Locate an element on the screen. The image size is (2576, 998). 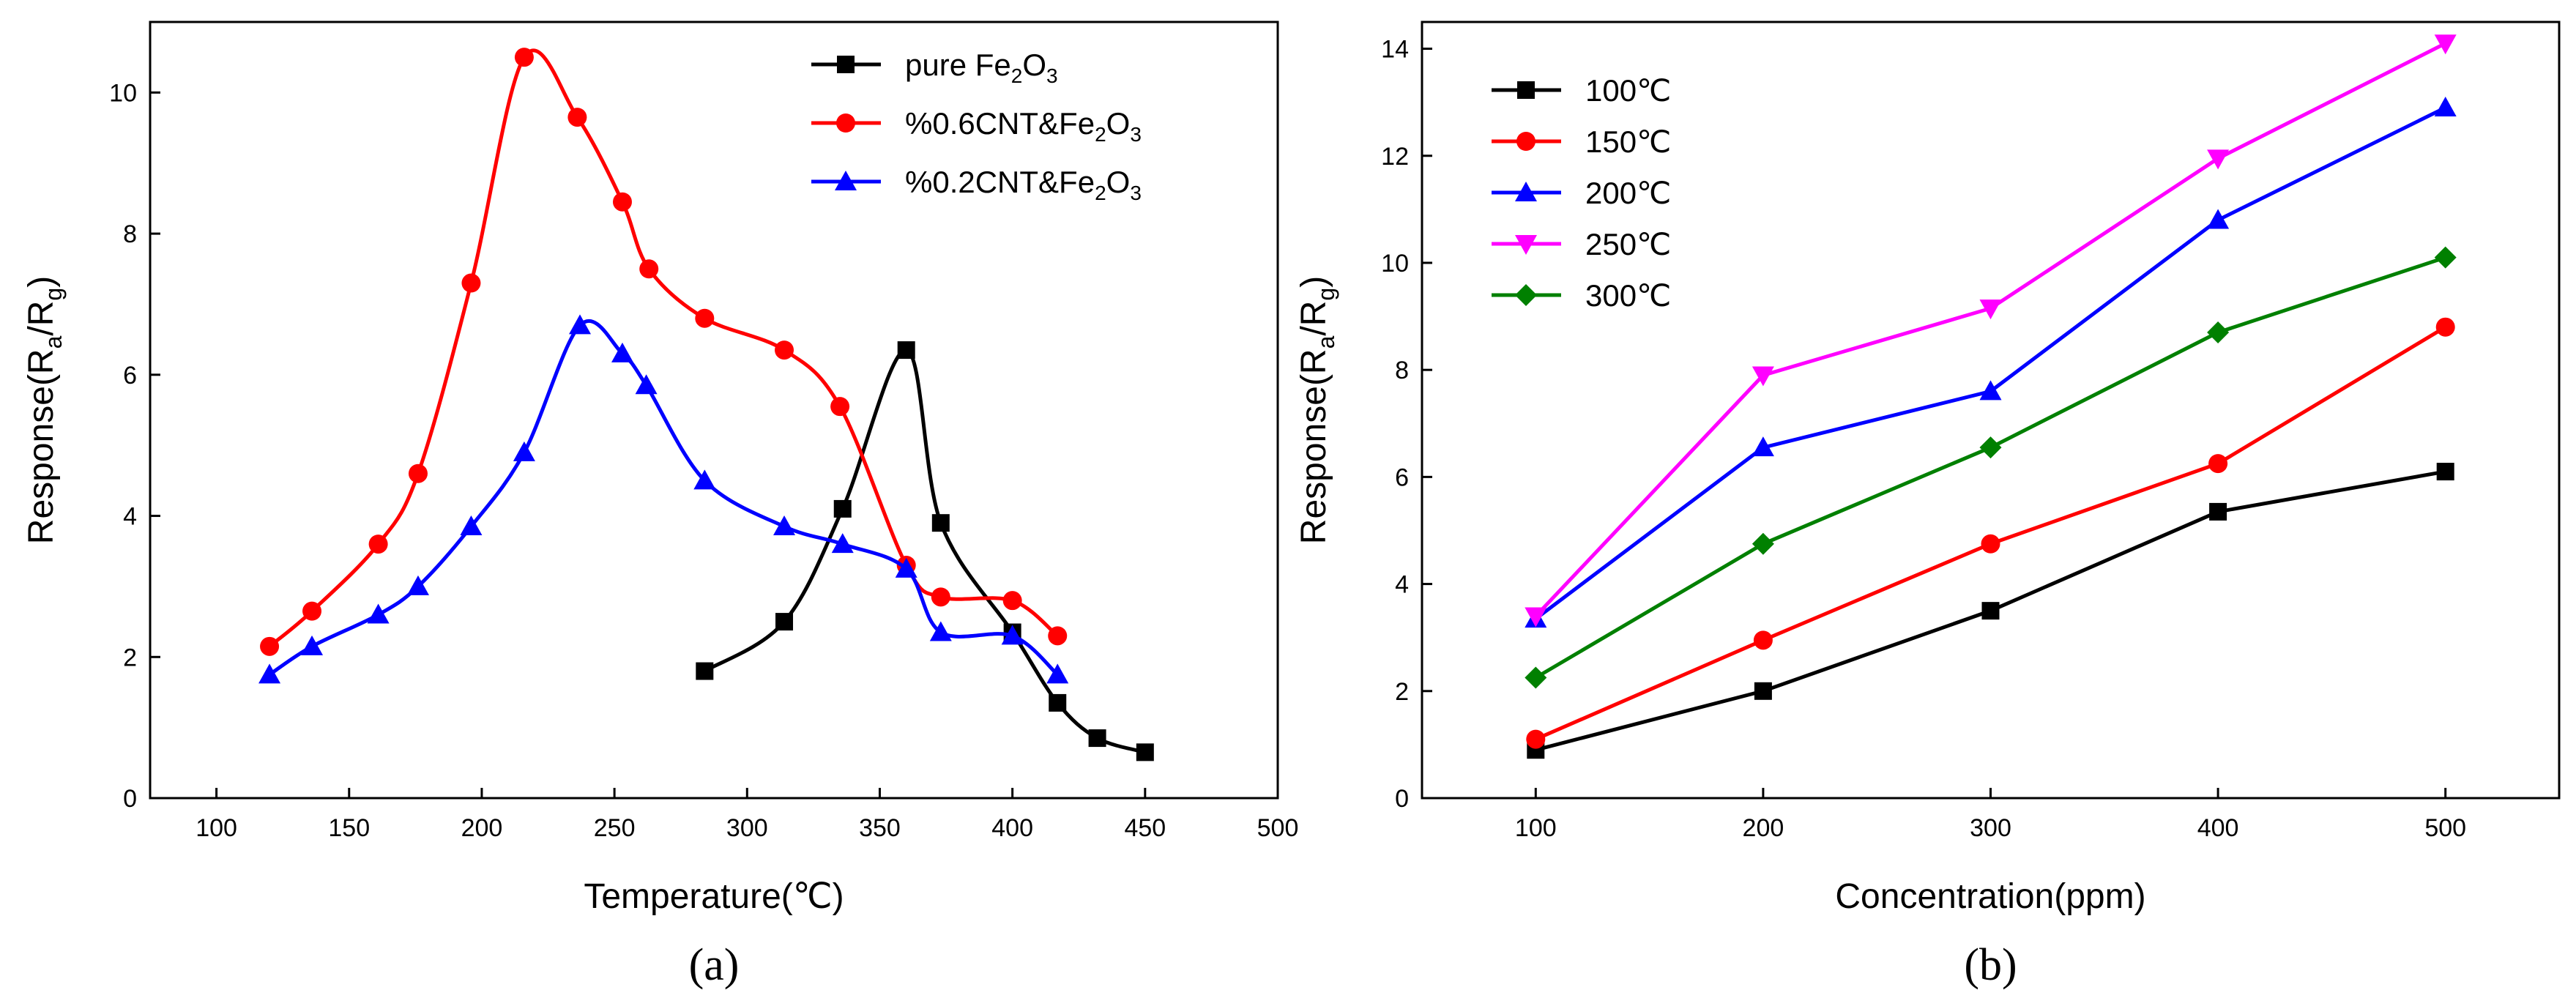
legend: 100℃ 150℃ 200℃ 250℃ 300℃ is located at coordinates (1581, 193).